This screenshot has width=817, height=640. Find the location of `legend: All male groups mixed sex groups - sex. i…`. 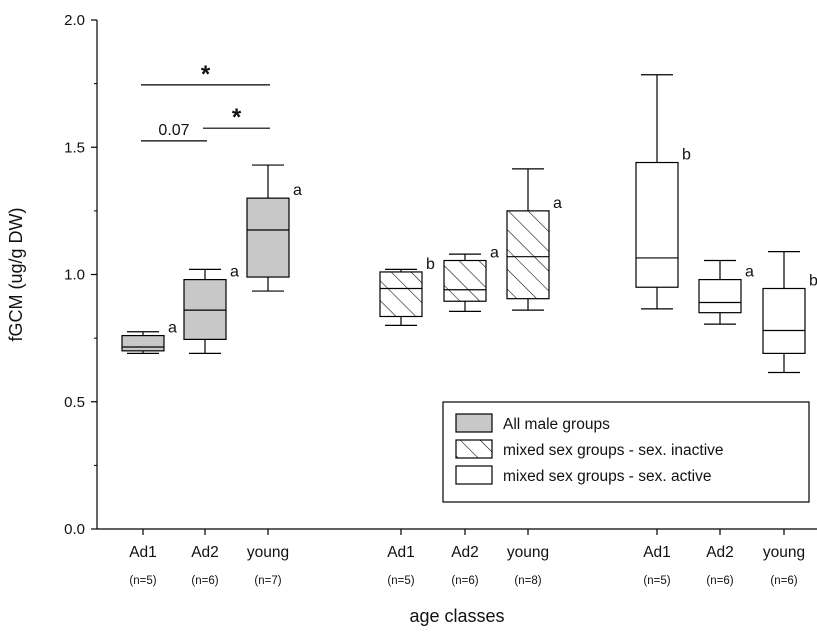

legend: All male groups mixed sex groups - sex. i… is located at coordinates (626, 452).